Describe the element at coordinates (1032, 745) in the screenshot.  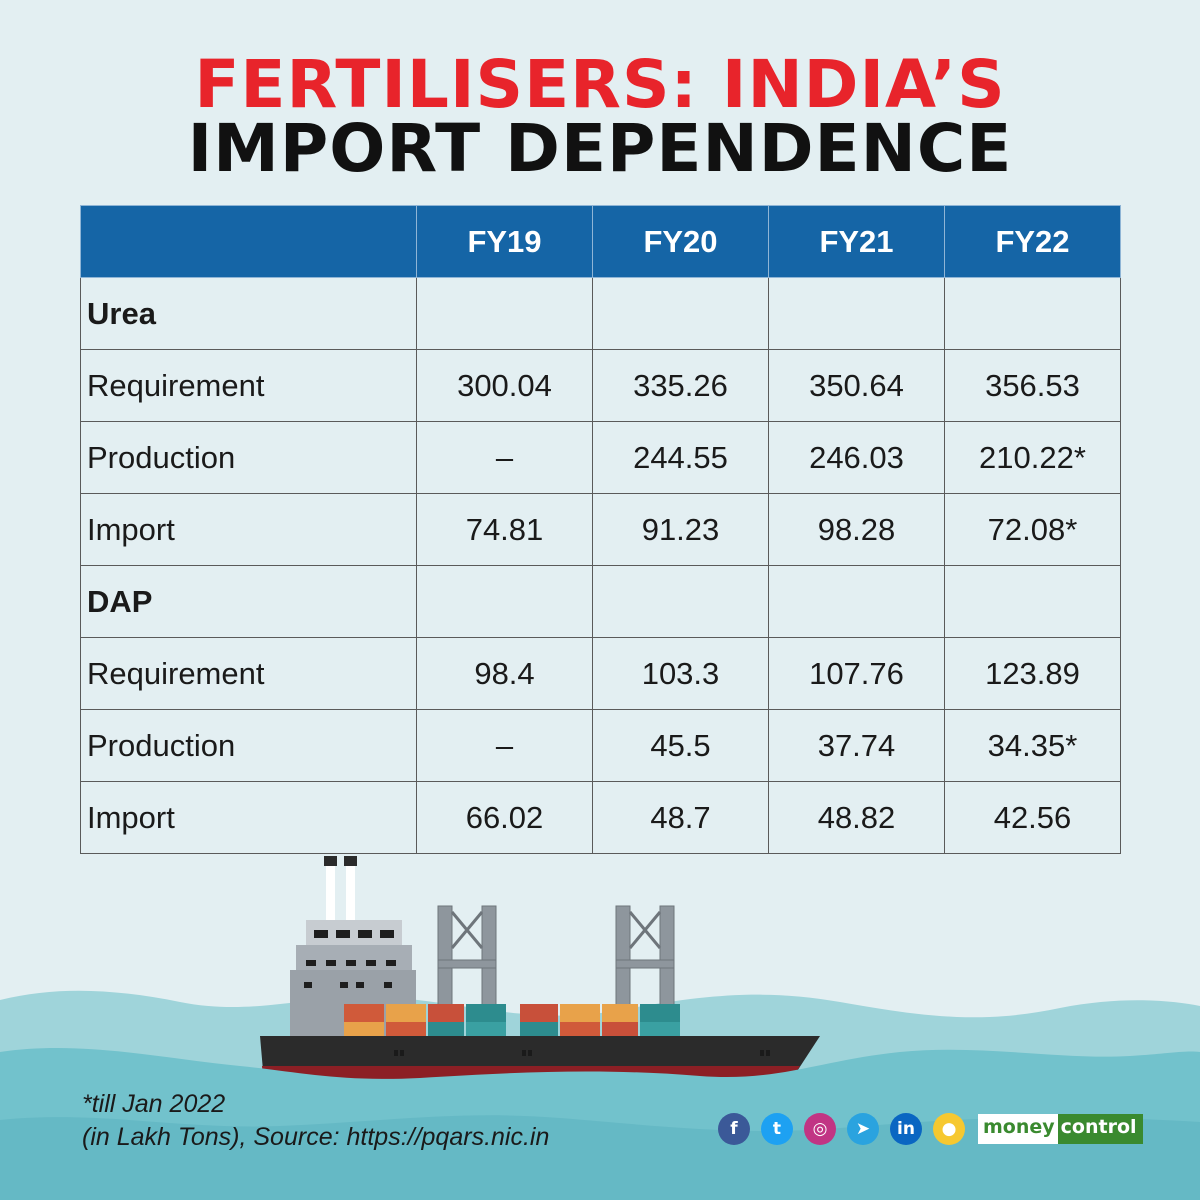
I see `table-cell: 34.35*` at that location.